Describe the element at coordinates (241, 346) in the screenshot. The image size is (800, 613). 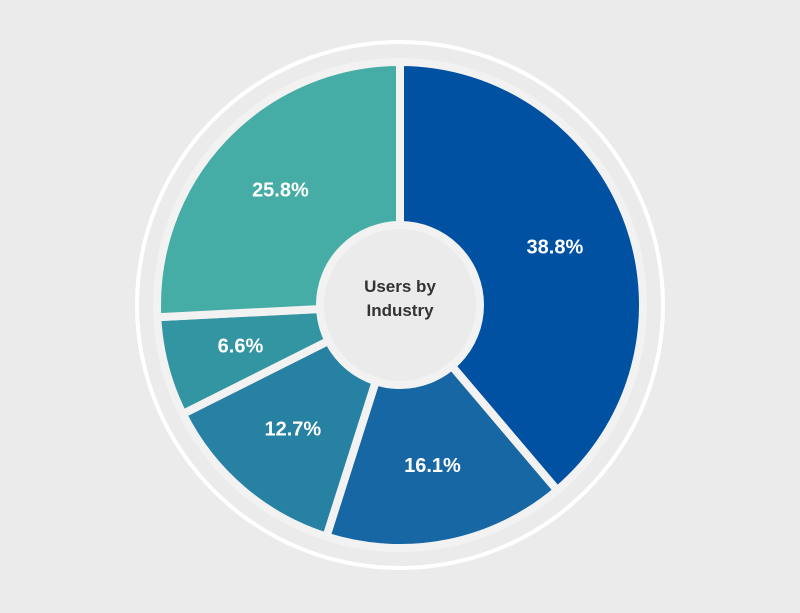
I see `data-label: 6.6%` at that location.